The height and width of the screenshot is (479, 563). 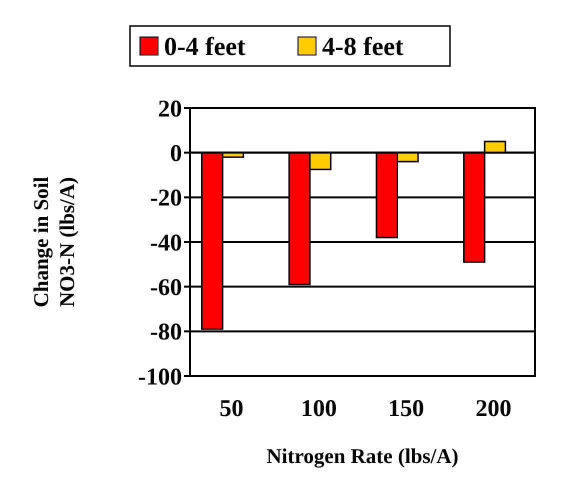 I want to click on x-axis-title: Nitrogen Rate (lbs/A), so click(x=362, y=456).